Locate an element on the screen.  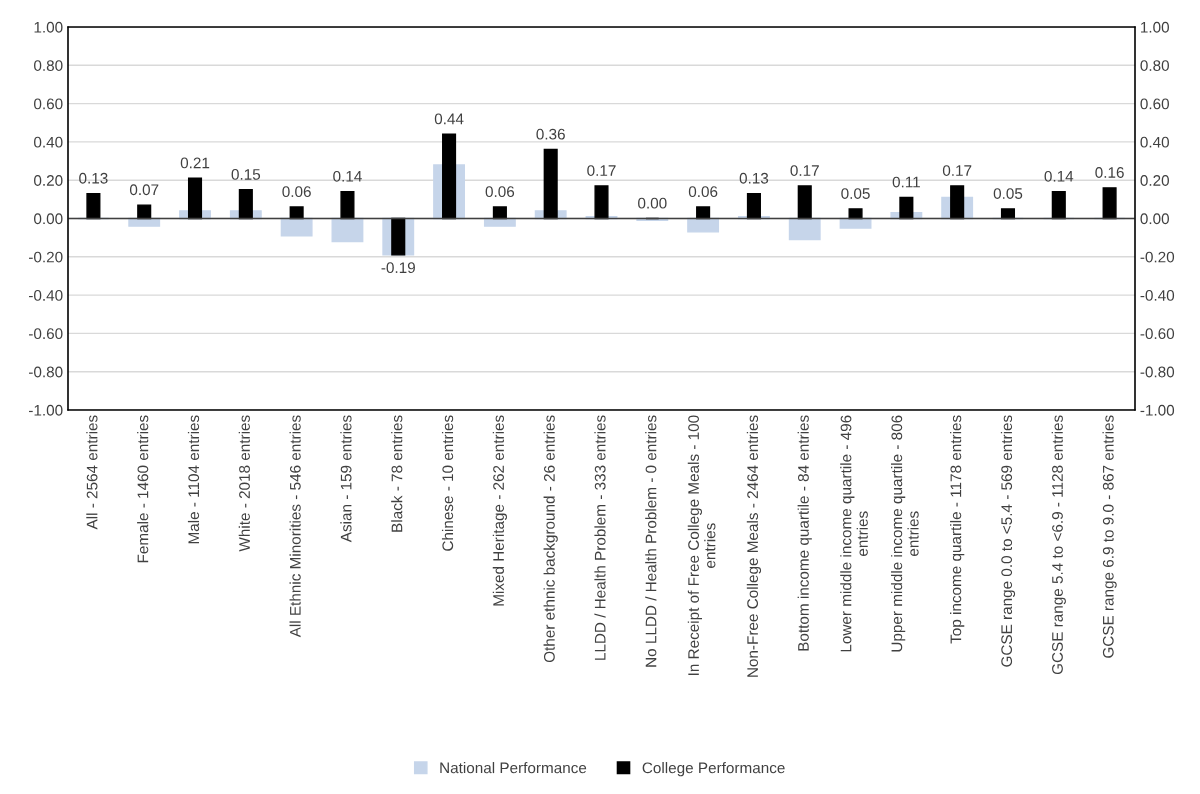
x-tick-label: Upper middle income quartile - 806 entries is located at coordinates (905, 533).